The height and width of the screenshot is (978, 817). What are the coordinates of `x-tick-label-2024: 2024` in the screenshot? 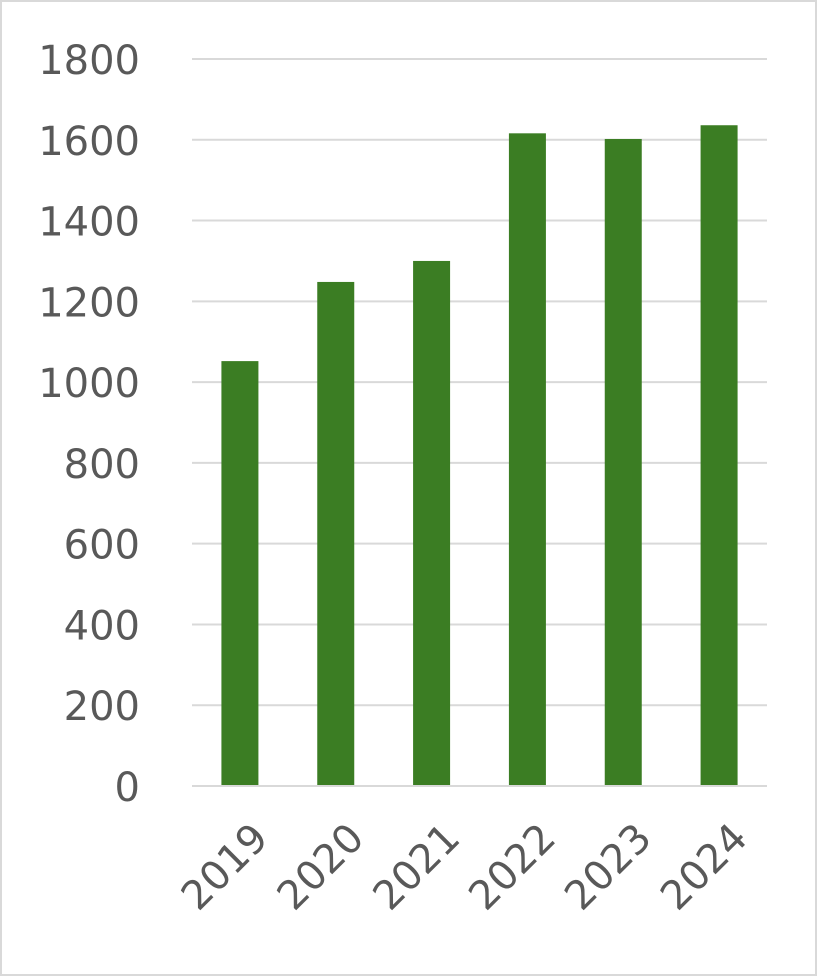 It's located at (704, 867).